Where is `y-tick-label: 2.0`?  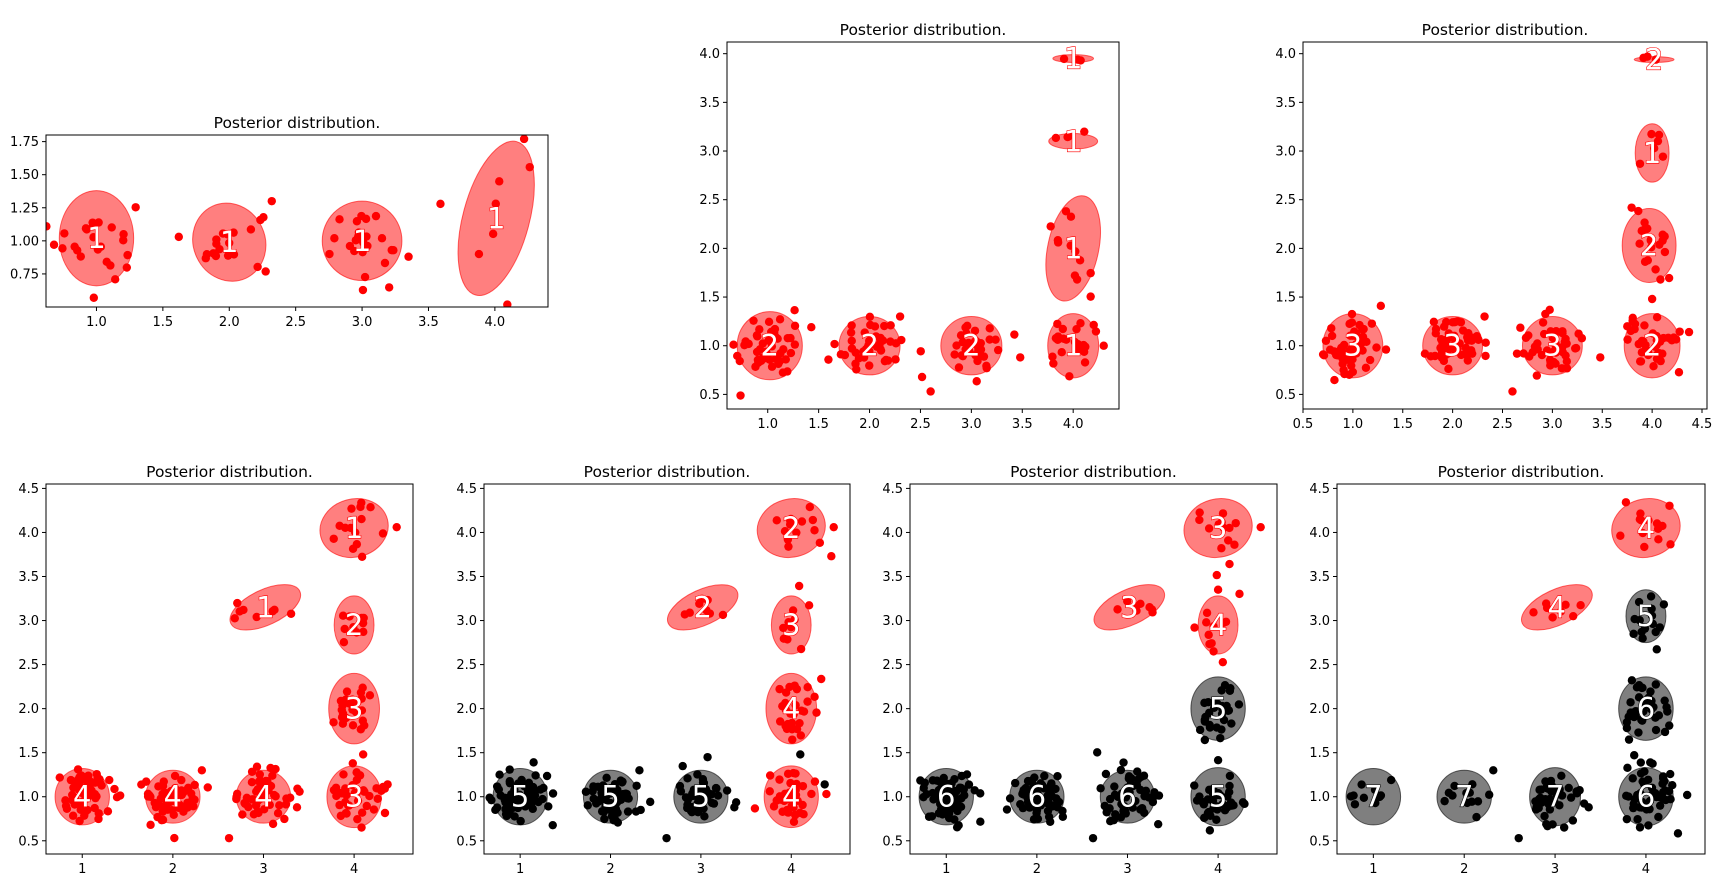
y-tick-label: 2.0 is located at coordinates (709, 249).